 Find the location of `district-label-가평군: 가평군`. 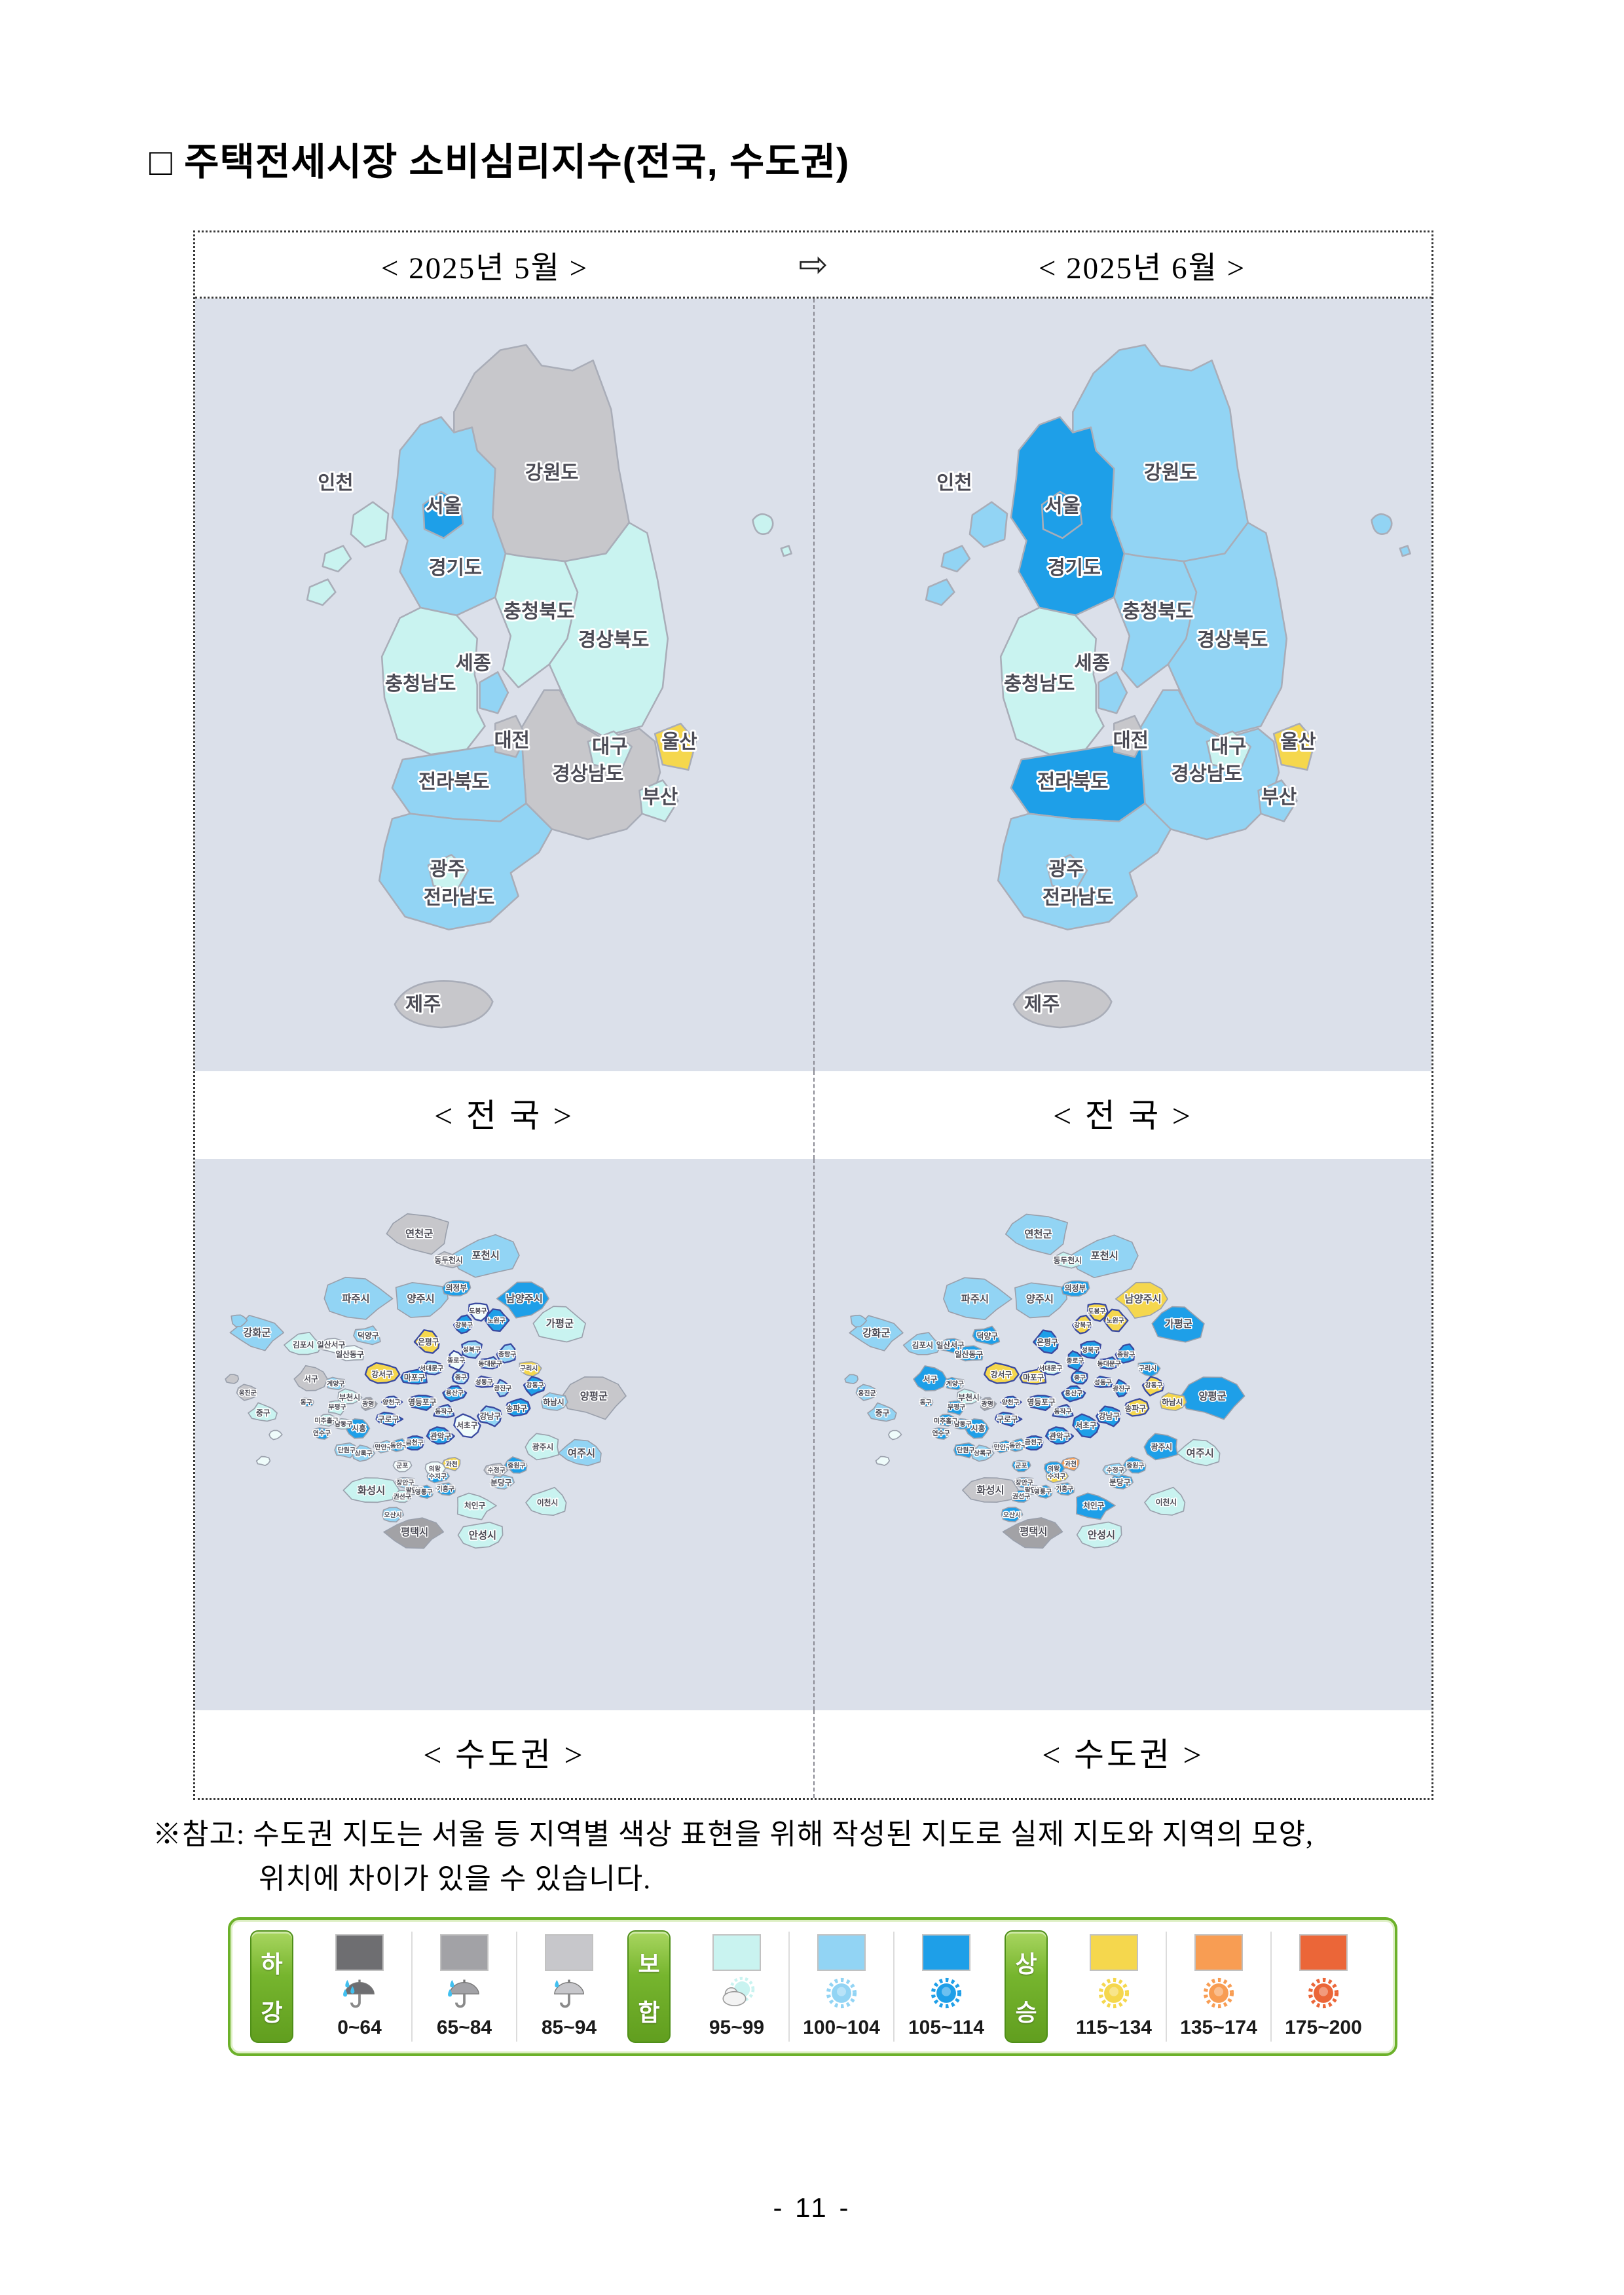

district-label-가평군: 가평군 is located at coordinates (1178, 1324).